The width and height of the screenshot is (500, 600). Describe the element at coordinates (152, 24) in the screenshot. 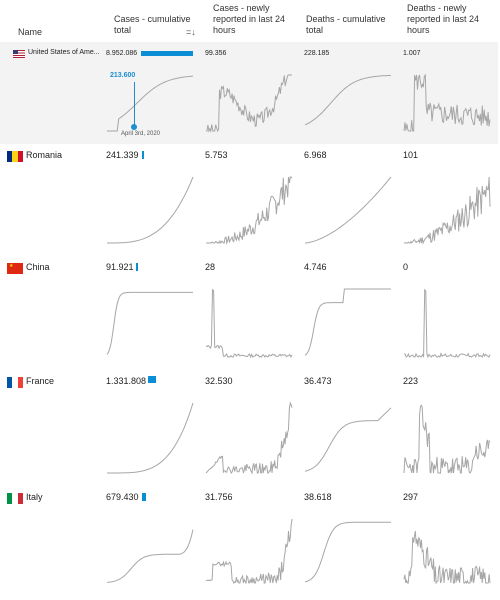

I see `column-header-cases-total: Cases - cumulative total` at that location.